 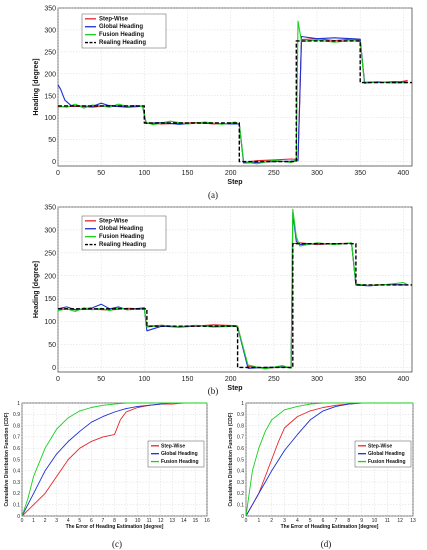 What do you see at coordinates (240, 438) in the screenshot?
I see `y-tick-label: 0.7` at bounding box center [240, 438].